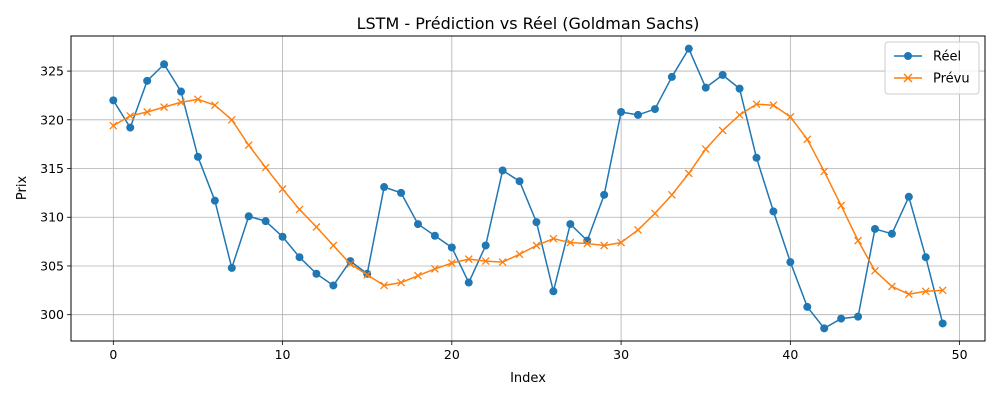 The width and height of the screenshot is (1000, 400). I want to click on y-tick-label: 315, so click(52, 168).